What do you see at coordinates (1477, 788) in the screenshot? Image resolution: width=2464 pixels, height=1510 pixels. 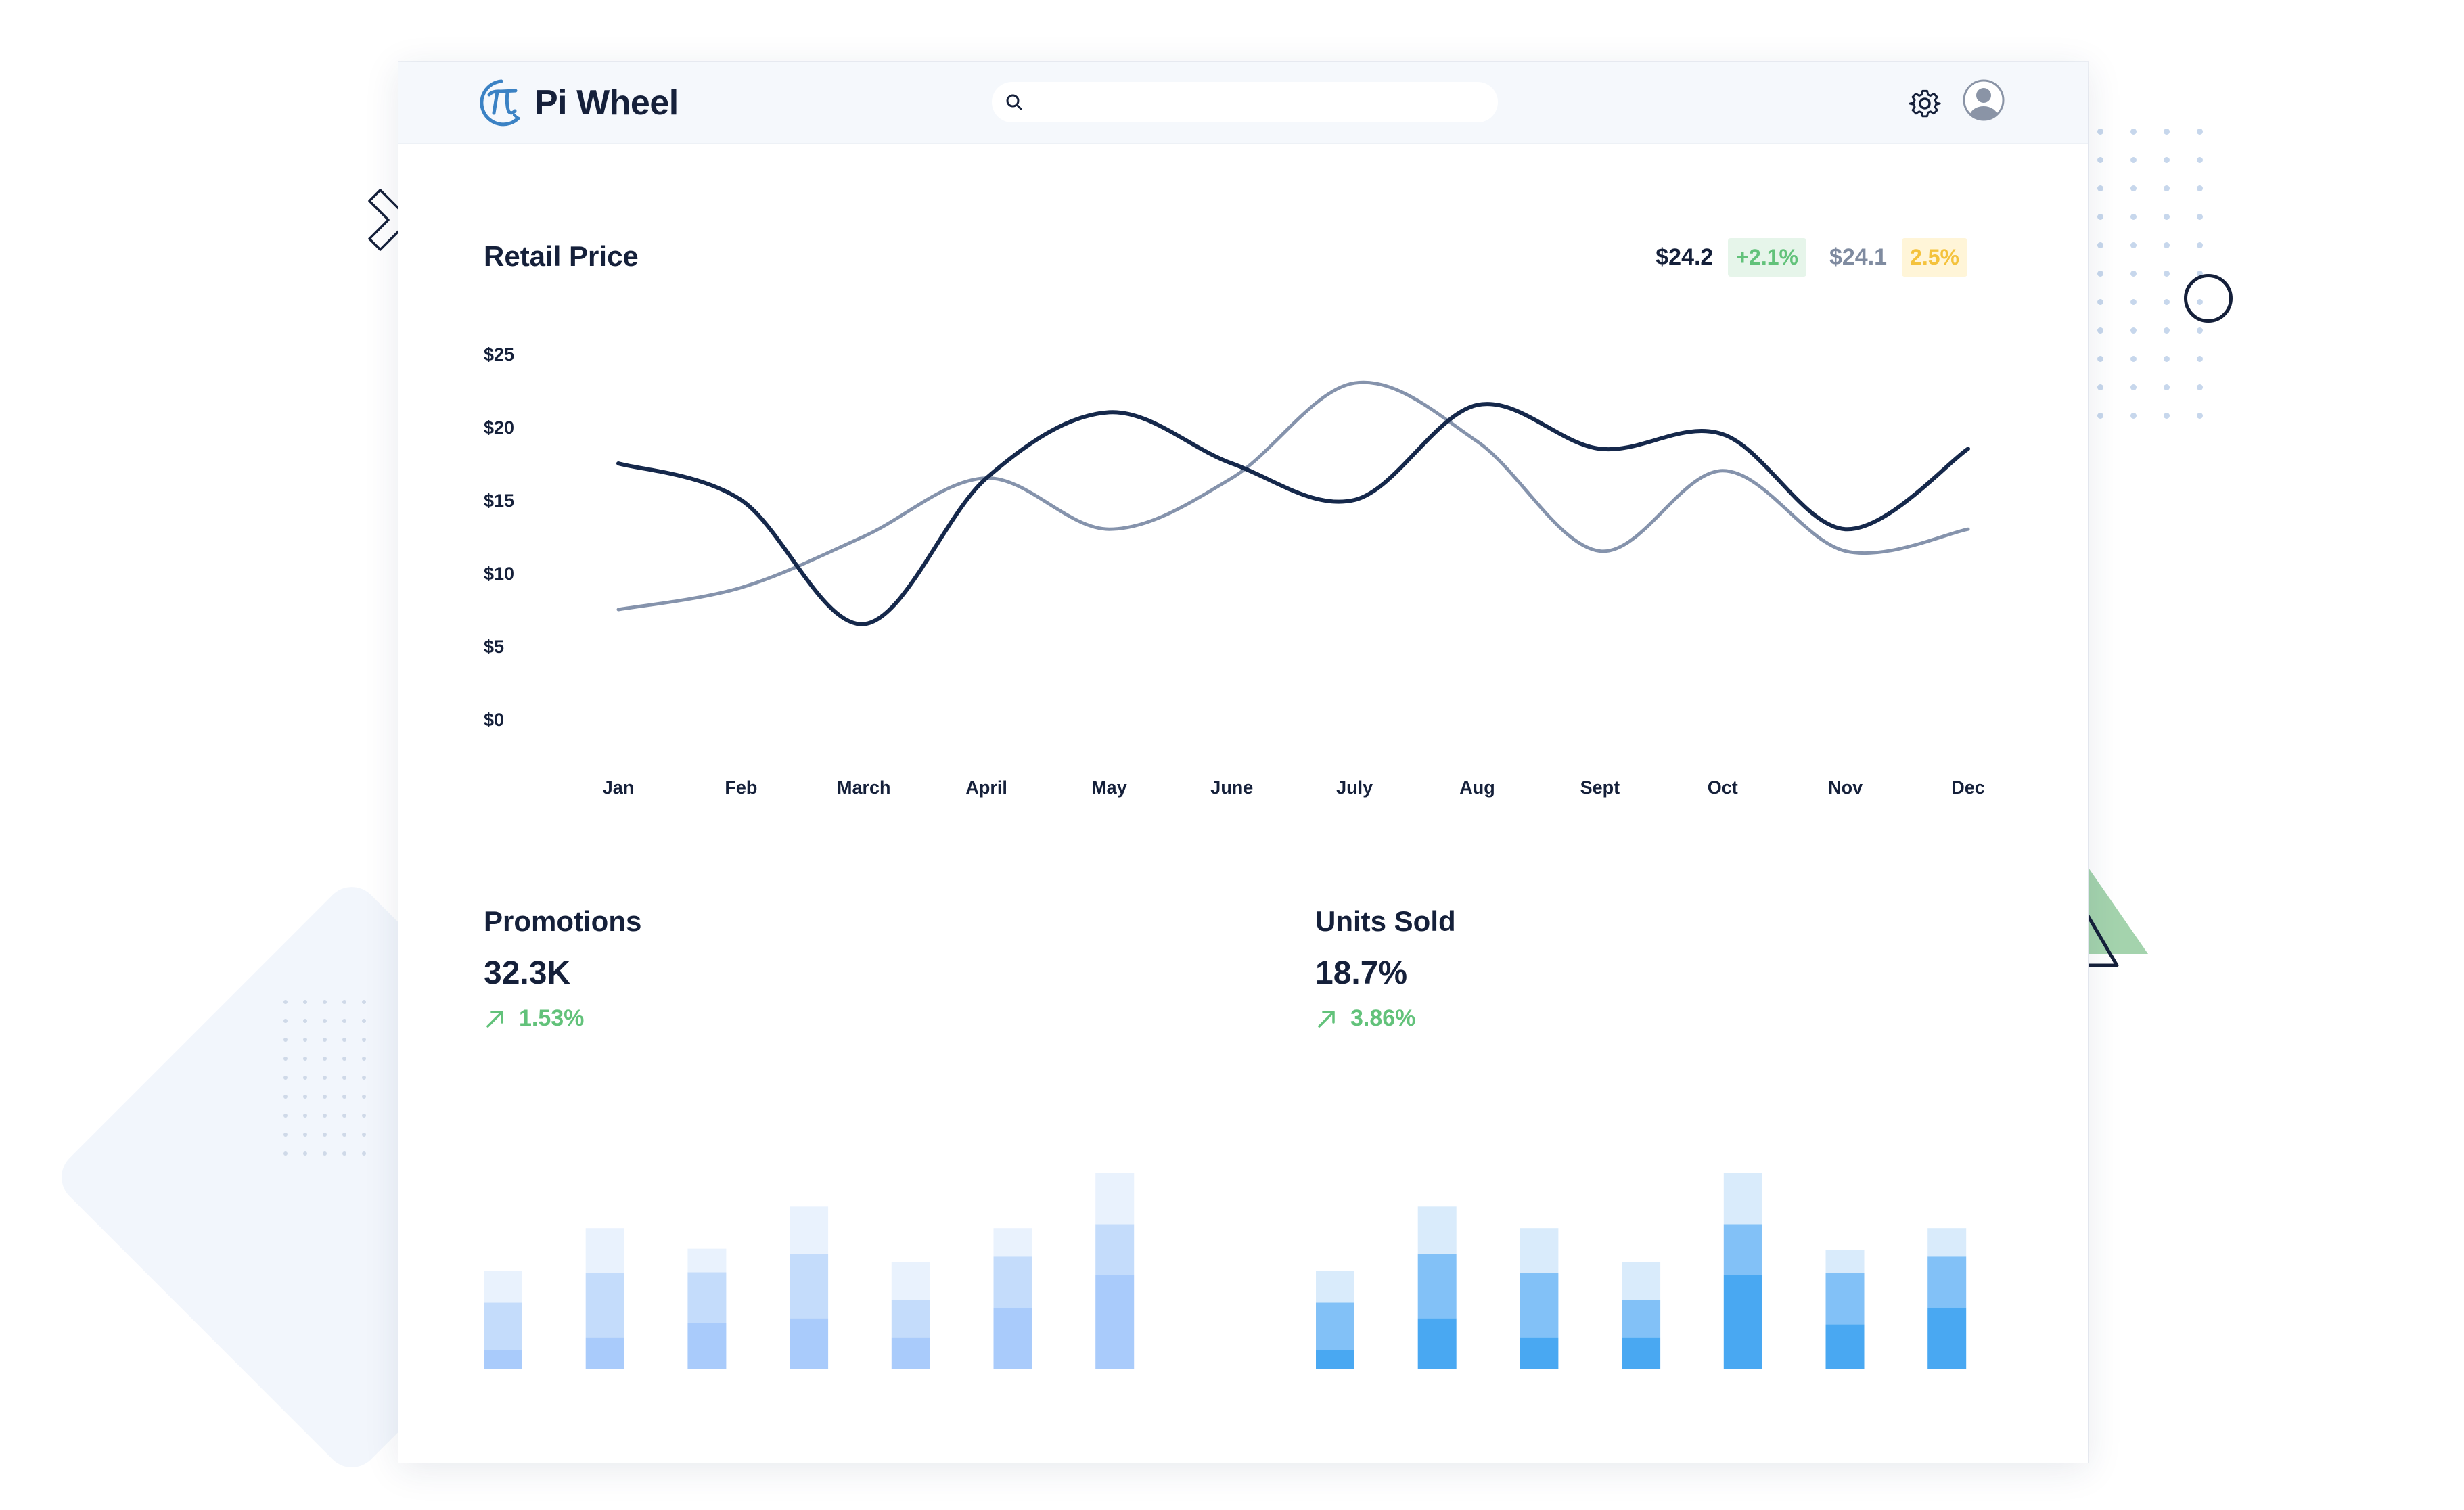 I see `x-axis-tick-label: Aug` at bounding box center [1477, 788].